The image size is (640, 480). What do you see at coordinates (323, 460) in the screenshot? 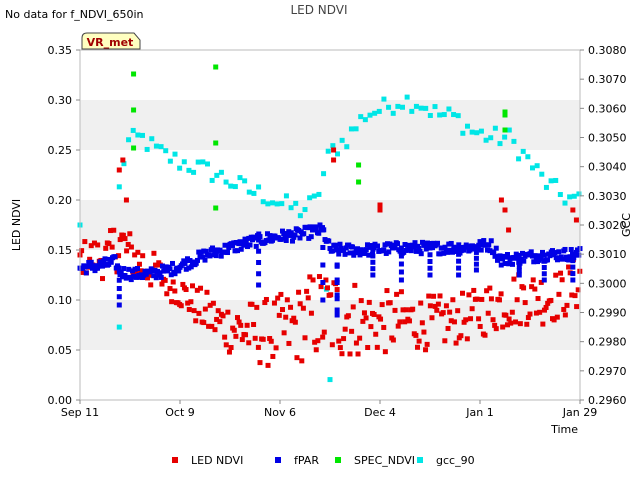
I see `legend: LED NDVI fPAR SPEC_NDVI gcc_90` at bounding box center [323, 460].